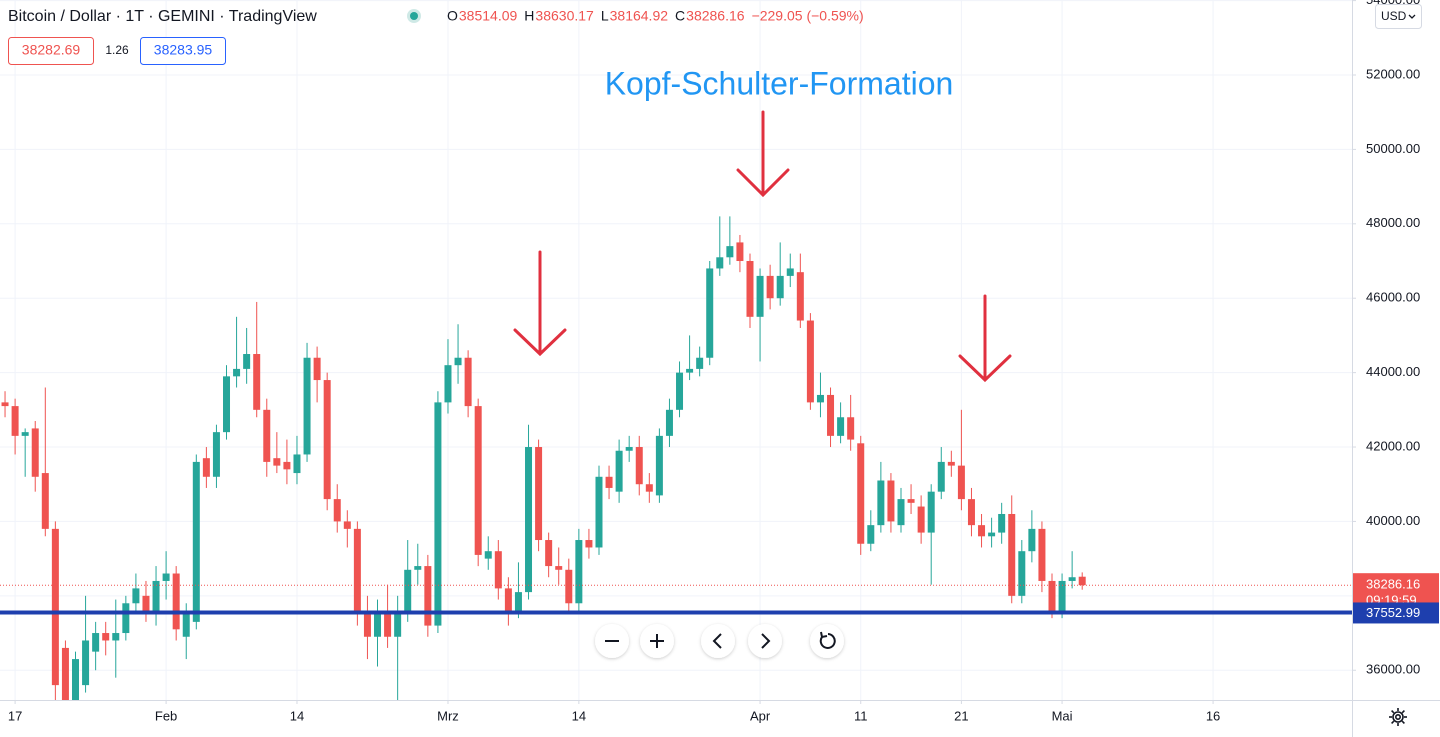 The width and height of the screenshot is (1440, 737). I want to click on ohlc-letter: O, so click(452, 16).